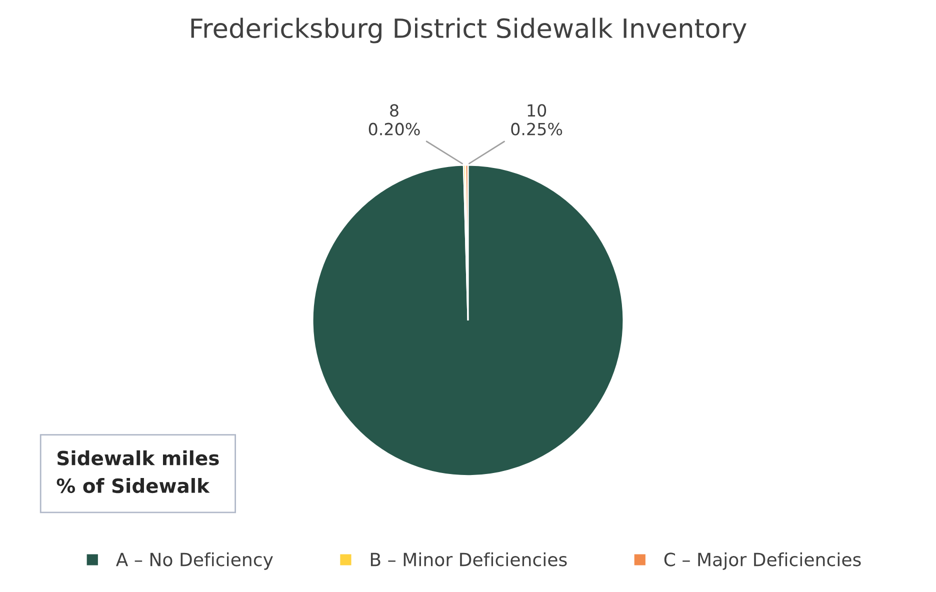 This screenshot has height=592, width=936. Describe the element at coordinates (468, 559) in the screenshot. I see `legend-label: B – Minor Deficiencies` at that location.